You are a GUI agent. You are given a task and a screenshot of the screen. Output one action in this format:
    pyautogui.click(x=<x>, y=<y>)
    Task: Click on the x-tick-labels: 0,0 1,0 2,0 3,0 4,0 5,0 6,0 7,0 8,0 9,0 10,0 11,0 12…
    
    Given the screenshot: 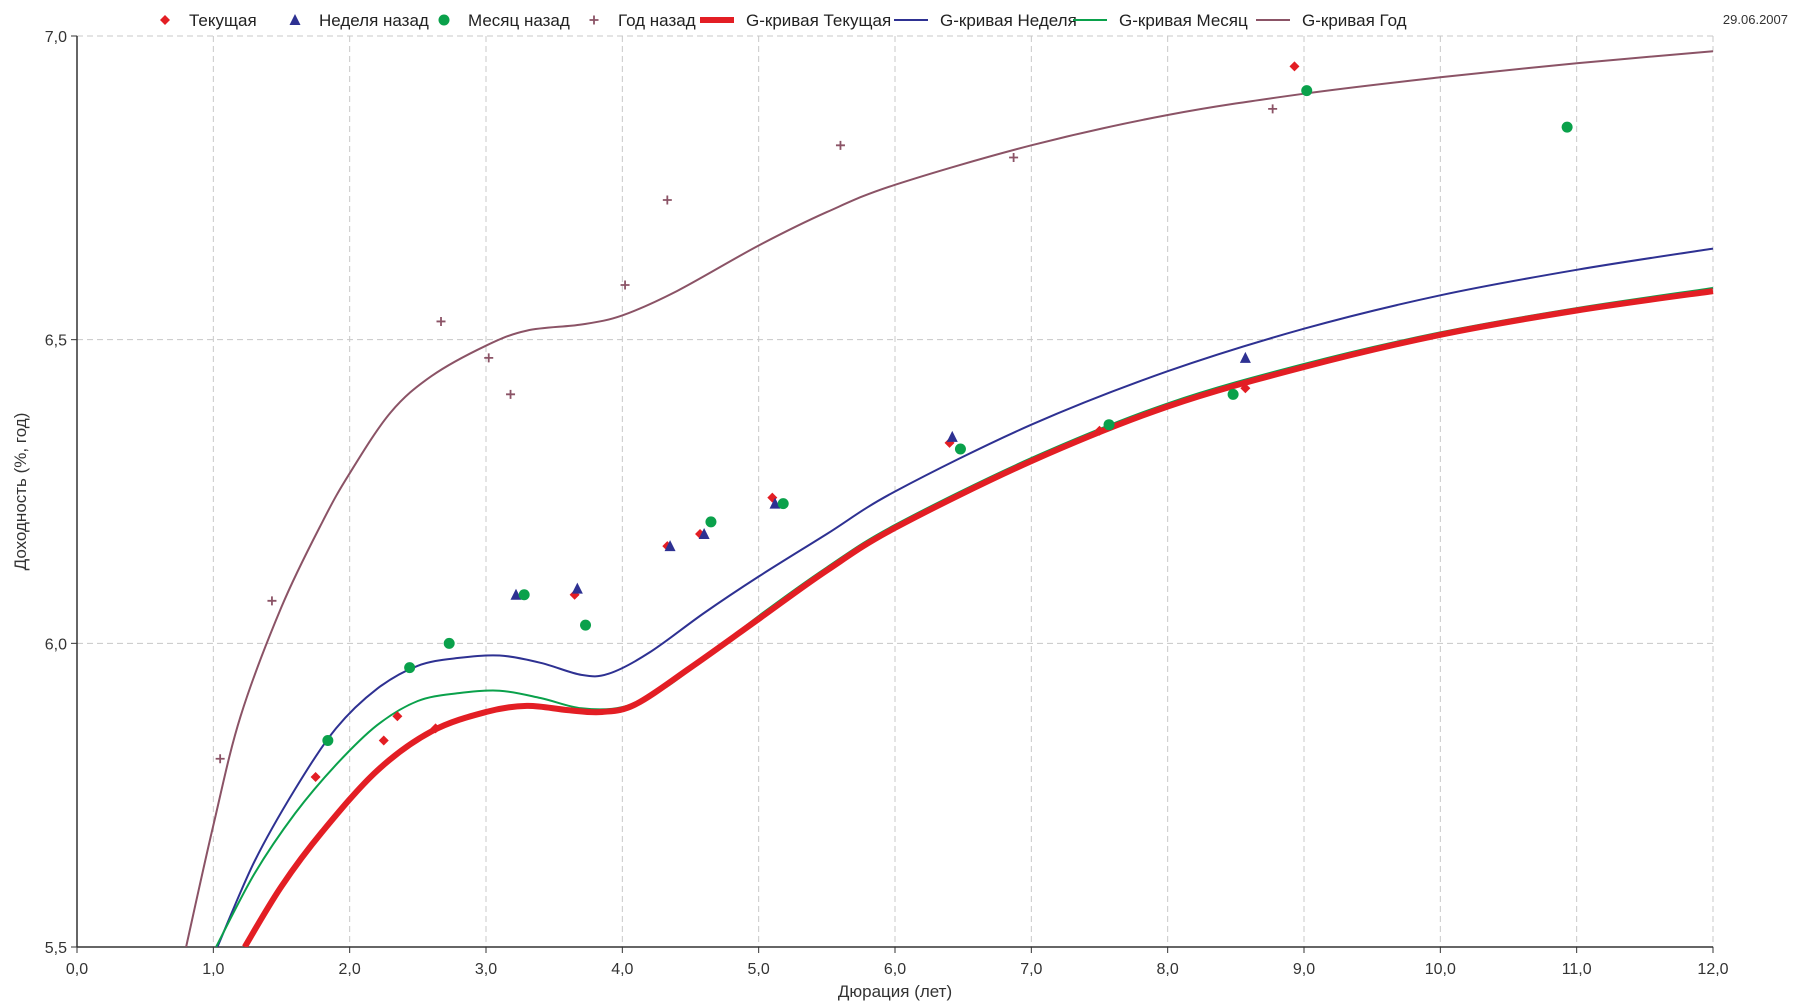 What is the action you would take?
    pyautogui.click(x=897, y=962)
    